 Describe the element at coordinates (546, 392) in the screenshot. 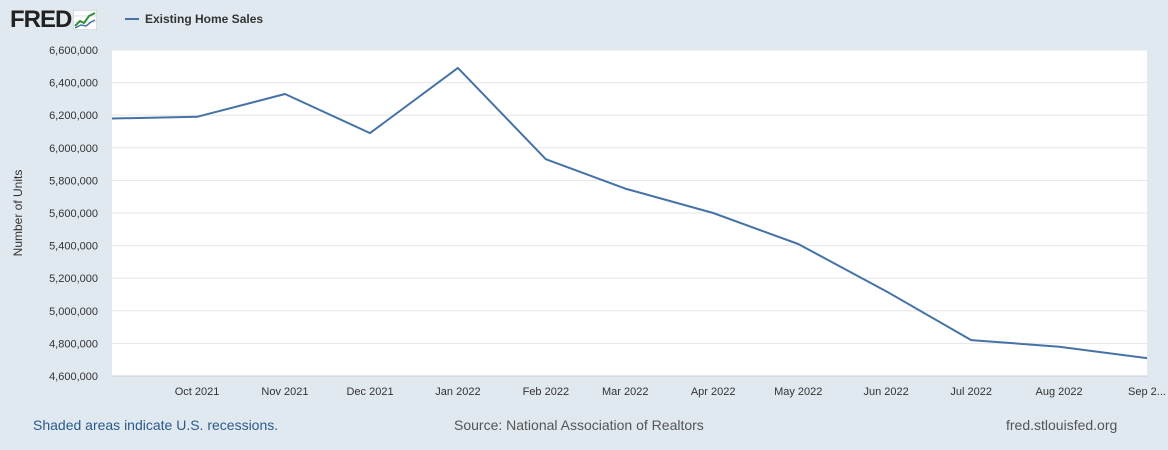

I see `x-tick-label: Feb 2022` at that location.